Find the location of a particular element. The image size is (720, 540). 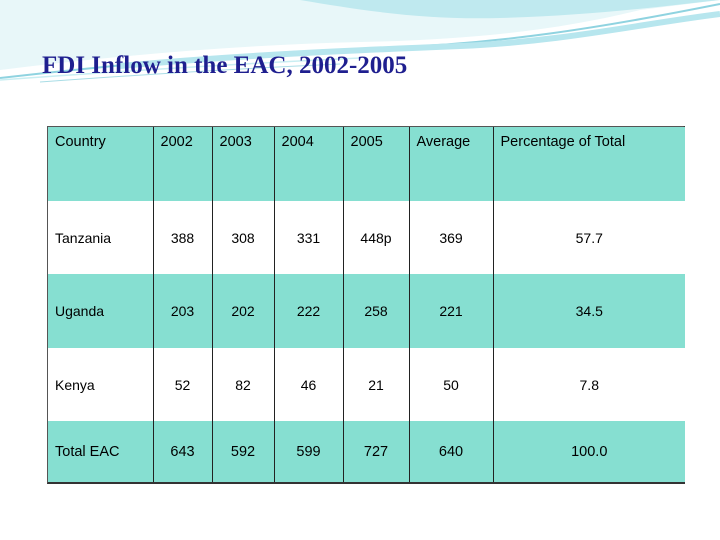

cell-2005: 448p is located at coordinates (376, 237).